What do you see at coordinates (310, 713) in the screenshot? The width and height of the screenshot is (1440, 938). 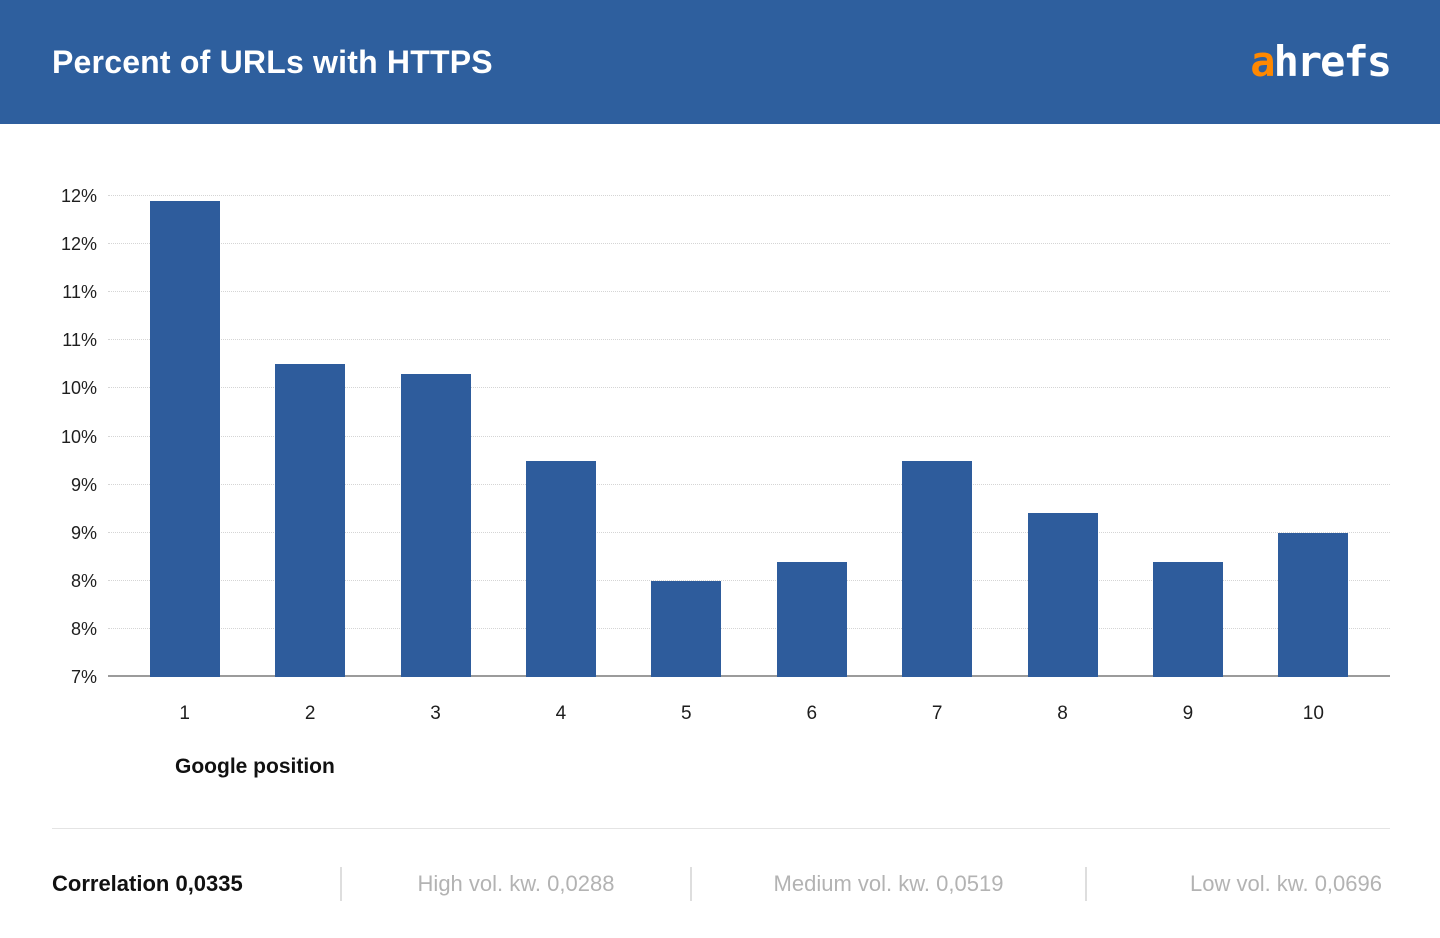 I see `x-axis-tick-label: 2` at bounding box center [310, 713].